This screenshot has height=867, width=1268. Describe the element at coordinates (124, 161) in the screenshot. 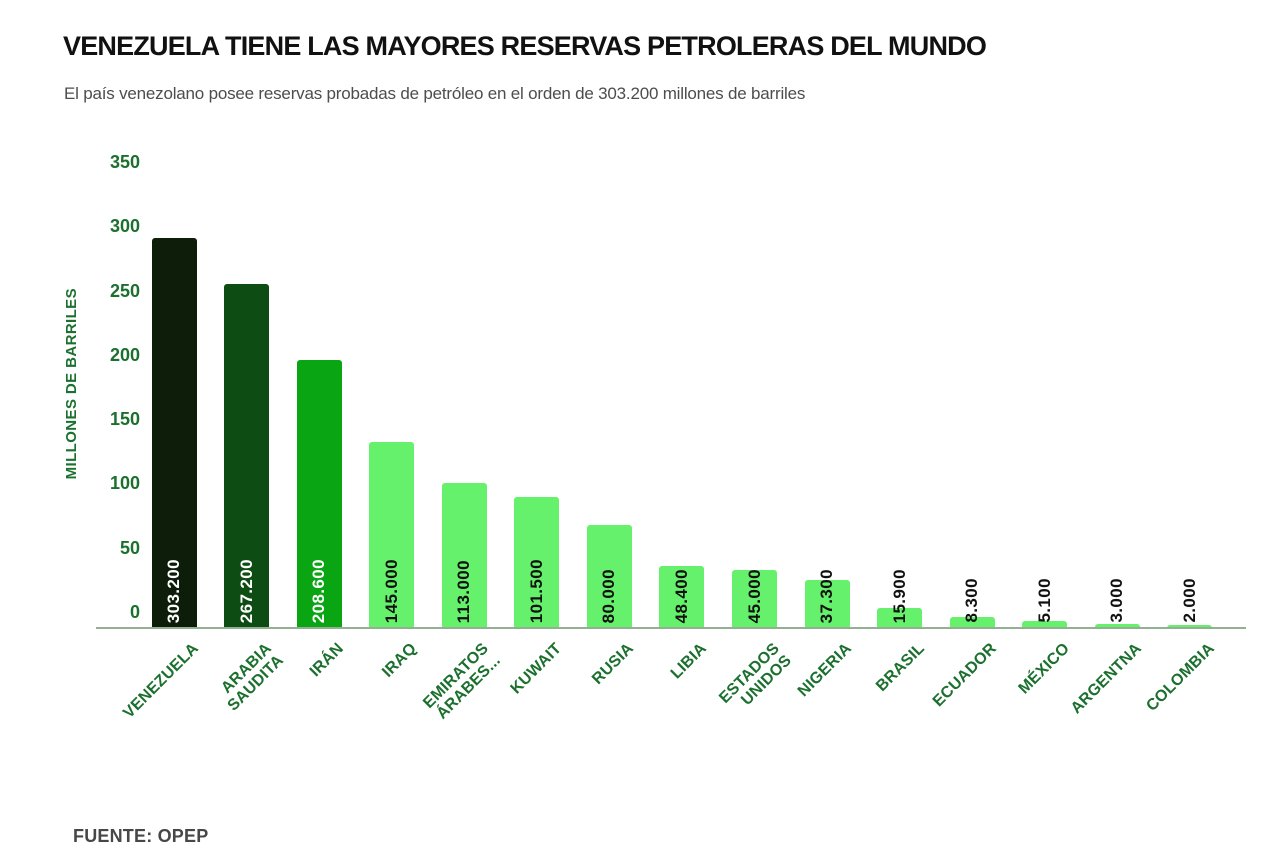

I see `y-axis-tick: 350` at that location.